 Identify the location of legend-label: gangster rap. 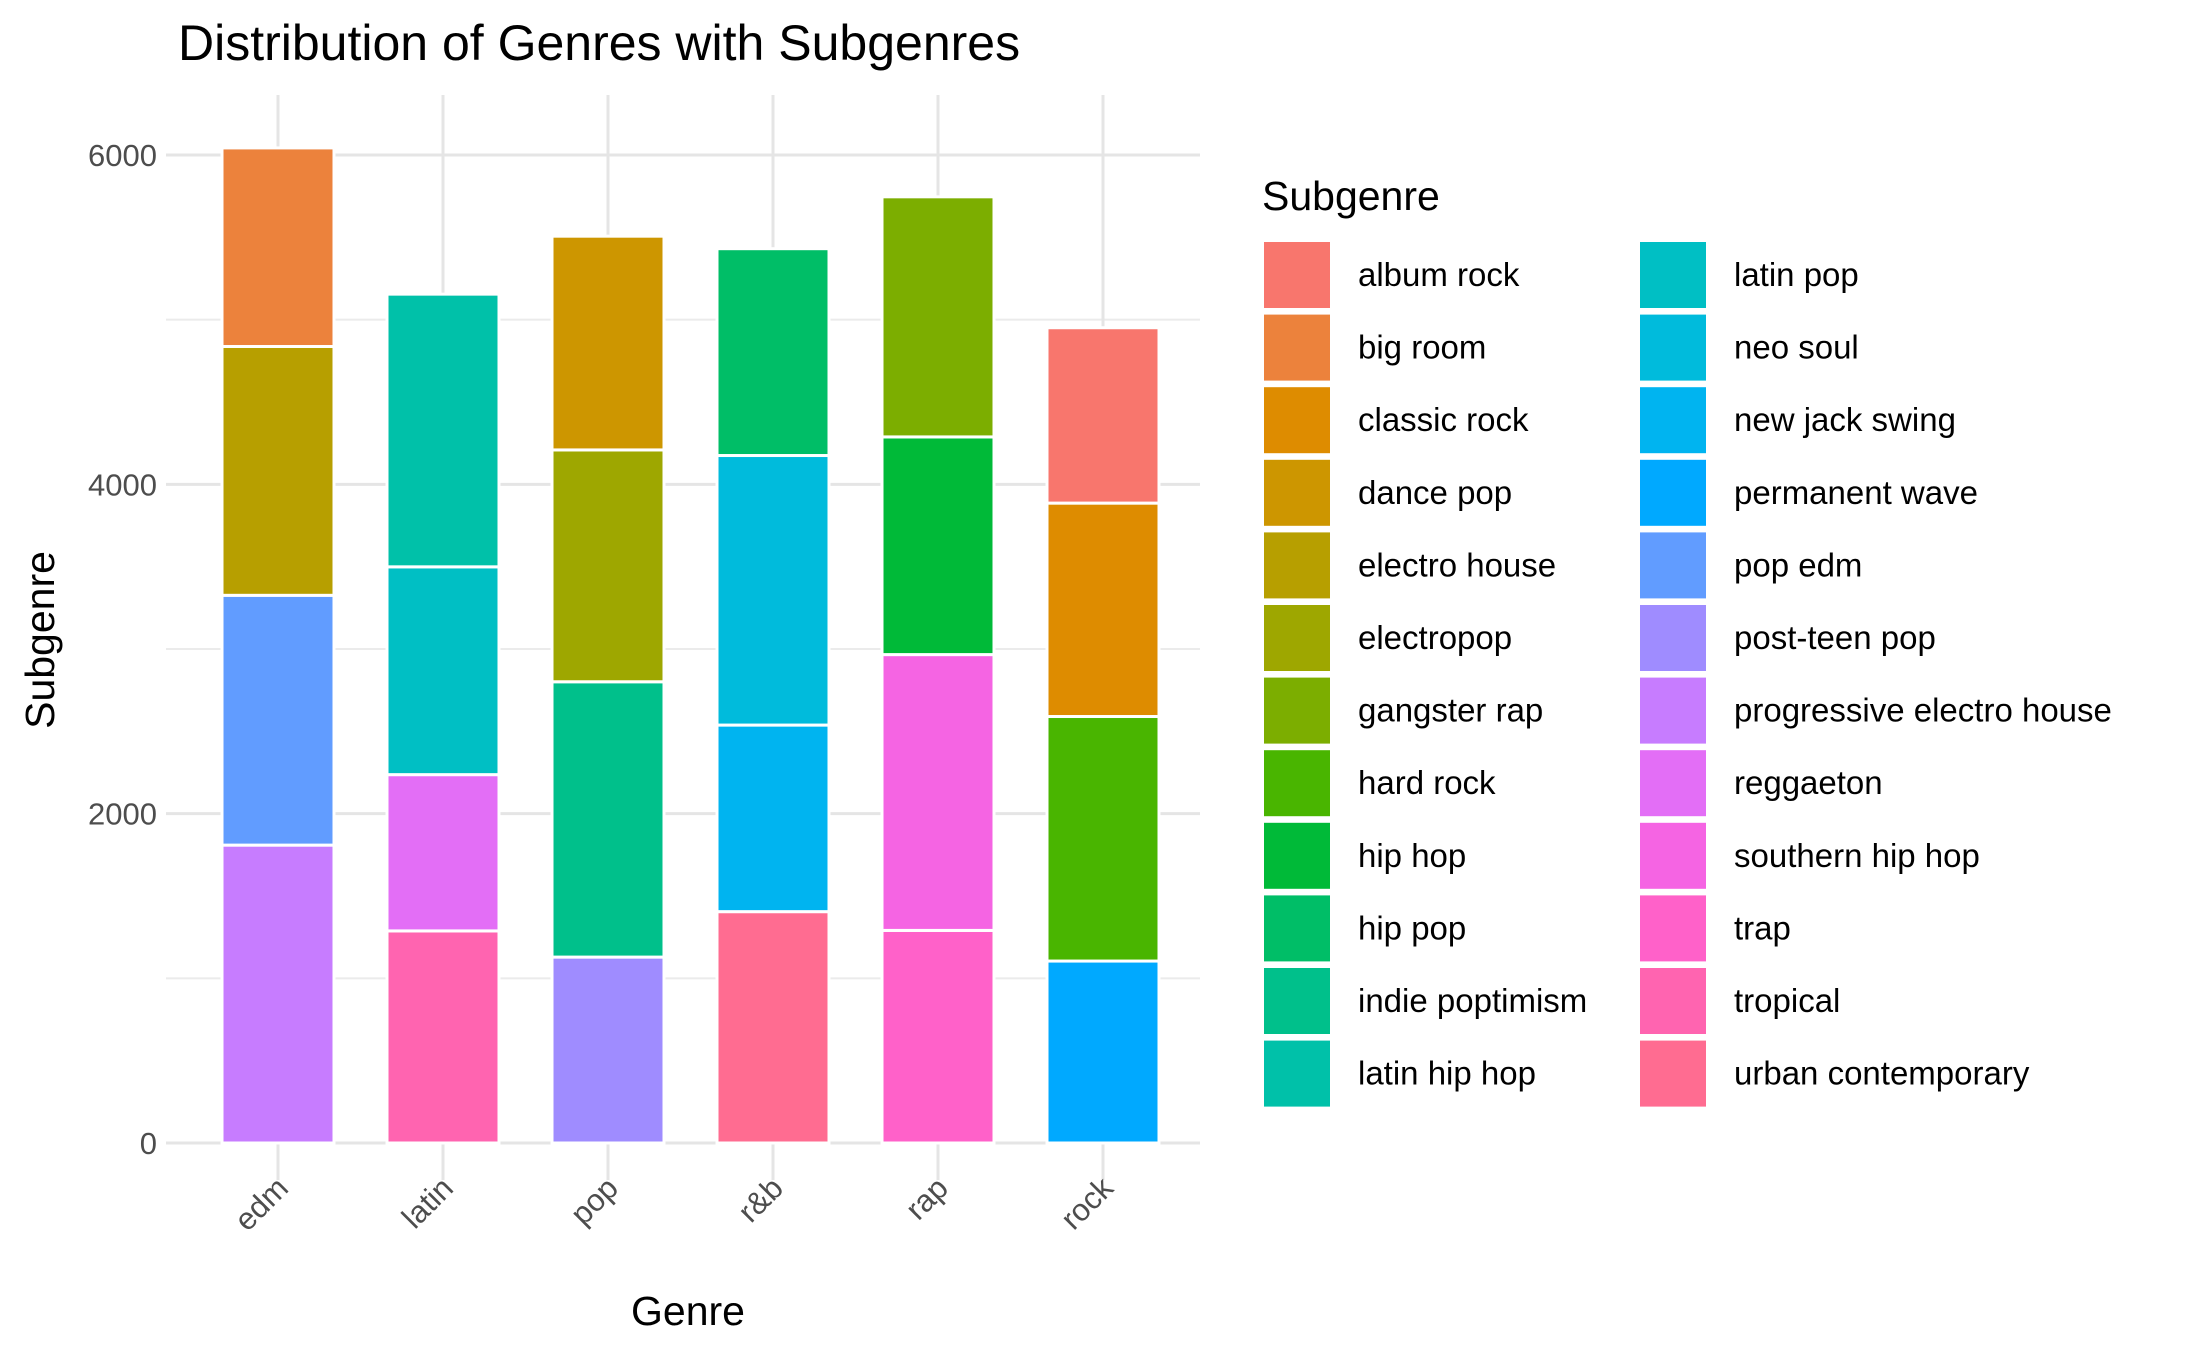
(1450, 710).